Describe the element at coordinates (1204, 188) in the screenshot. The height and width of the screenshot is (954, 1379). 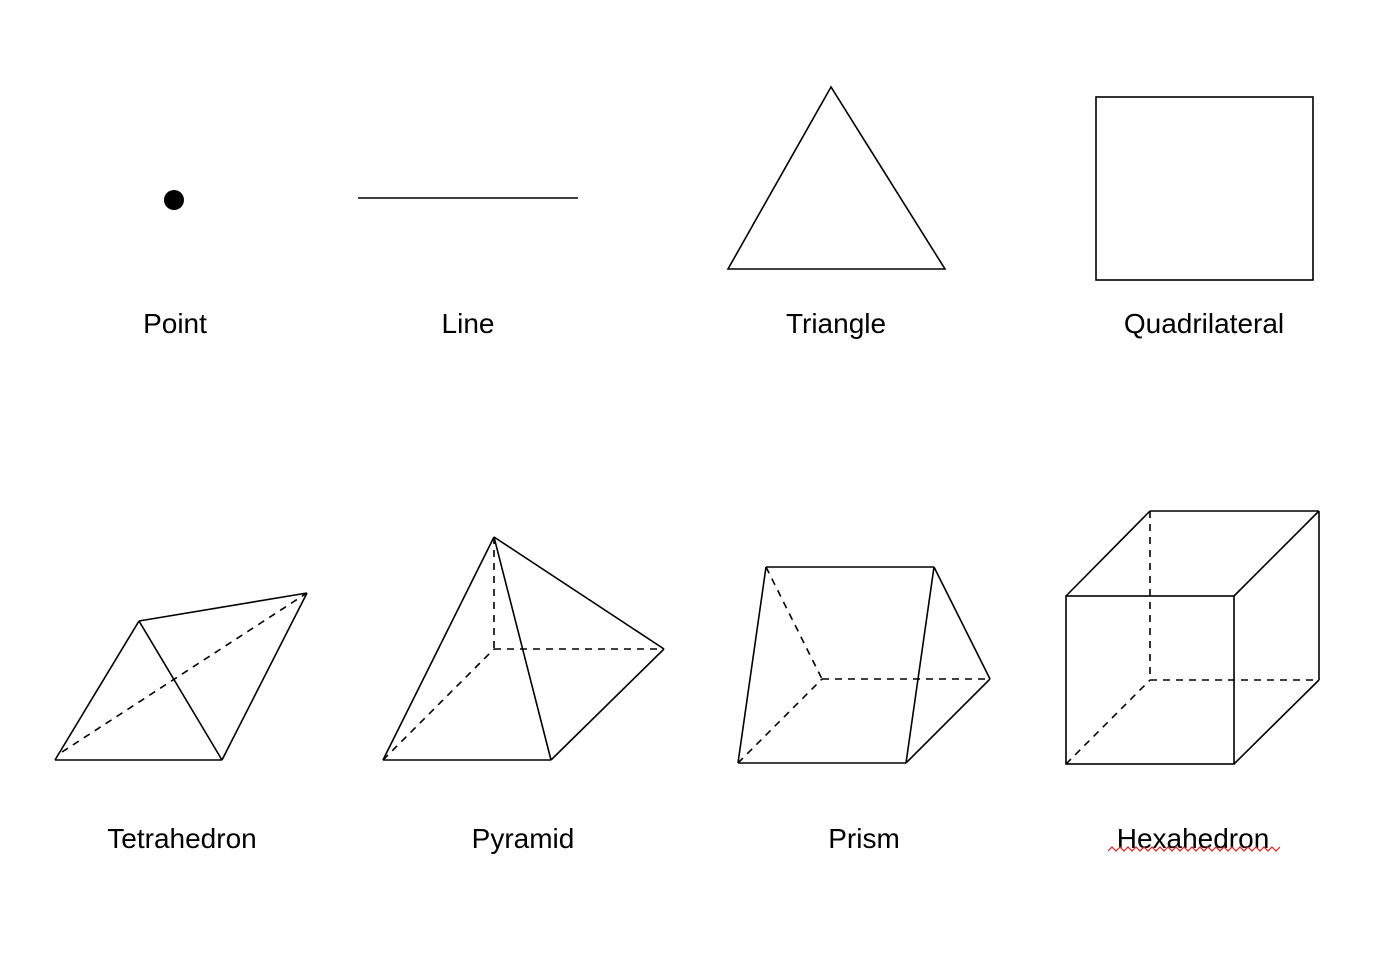
I see `quadrilateral-shape` at that location.